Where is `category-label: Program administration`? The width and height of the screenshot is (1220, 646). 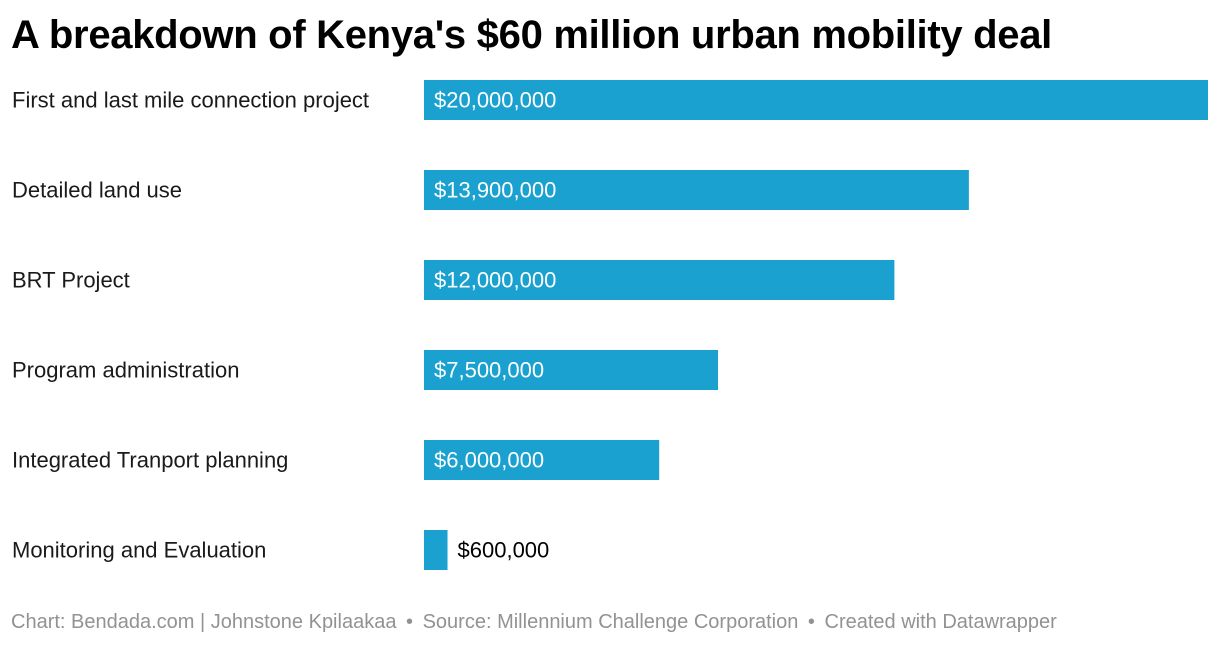 category-label: Program administration is located at coordinates (125, 370).